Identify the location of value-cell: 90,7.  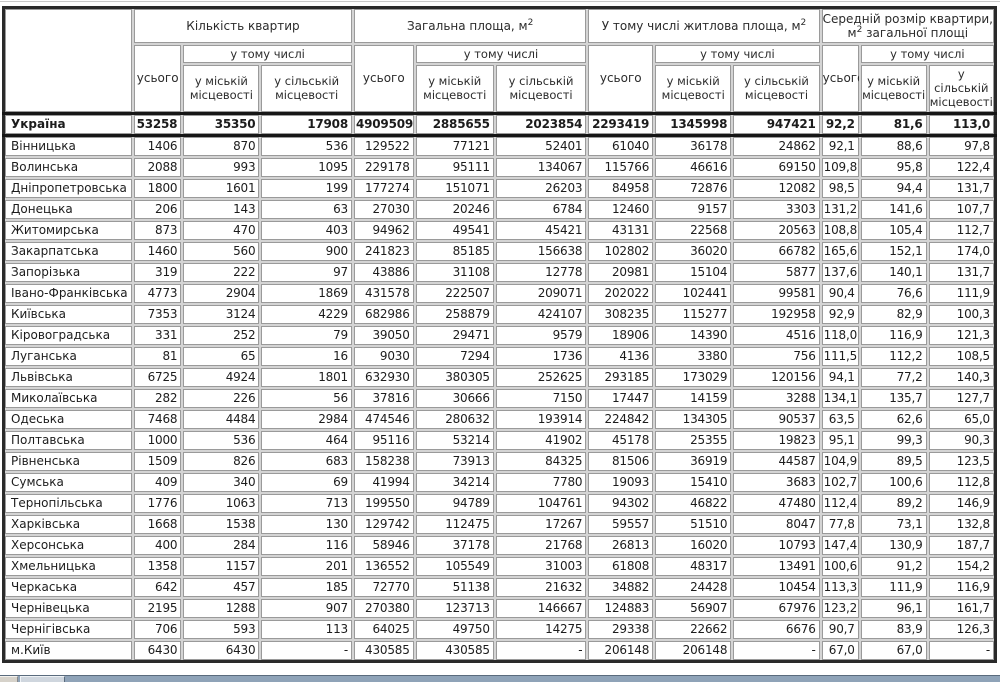
(840, 629).